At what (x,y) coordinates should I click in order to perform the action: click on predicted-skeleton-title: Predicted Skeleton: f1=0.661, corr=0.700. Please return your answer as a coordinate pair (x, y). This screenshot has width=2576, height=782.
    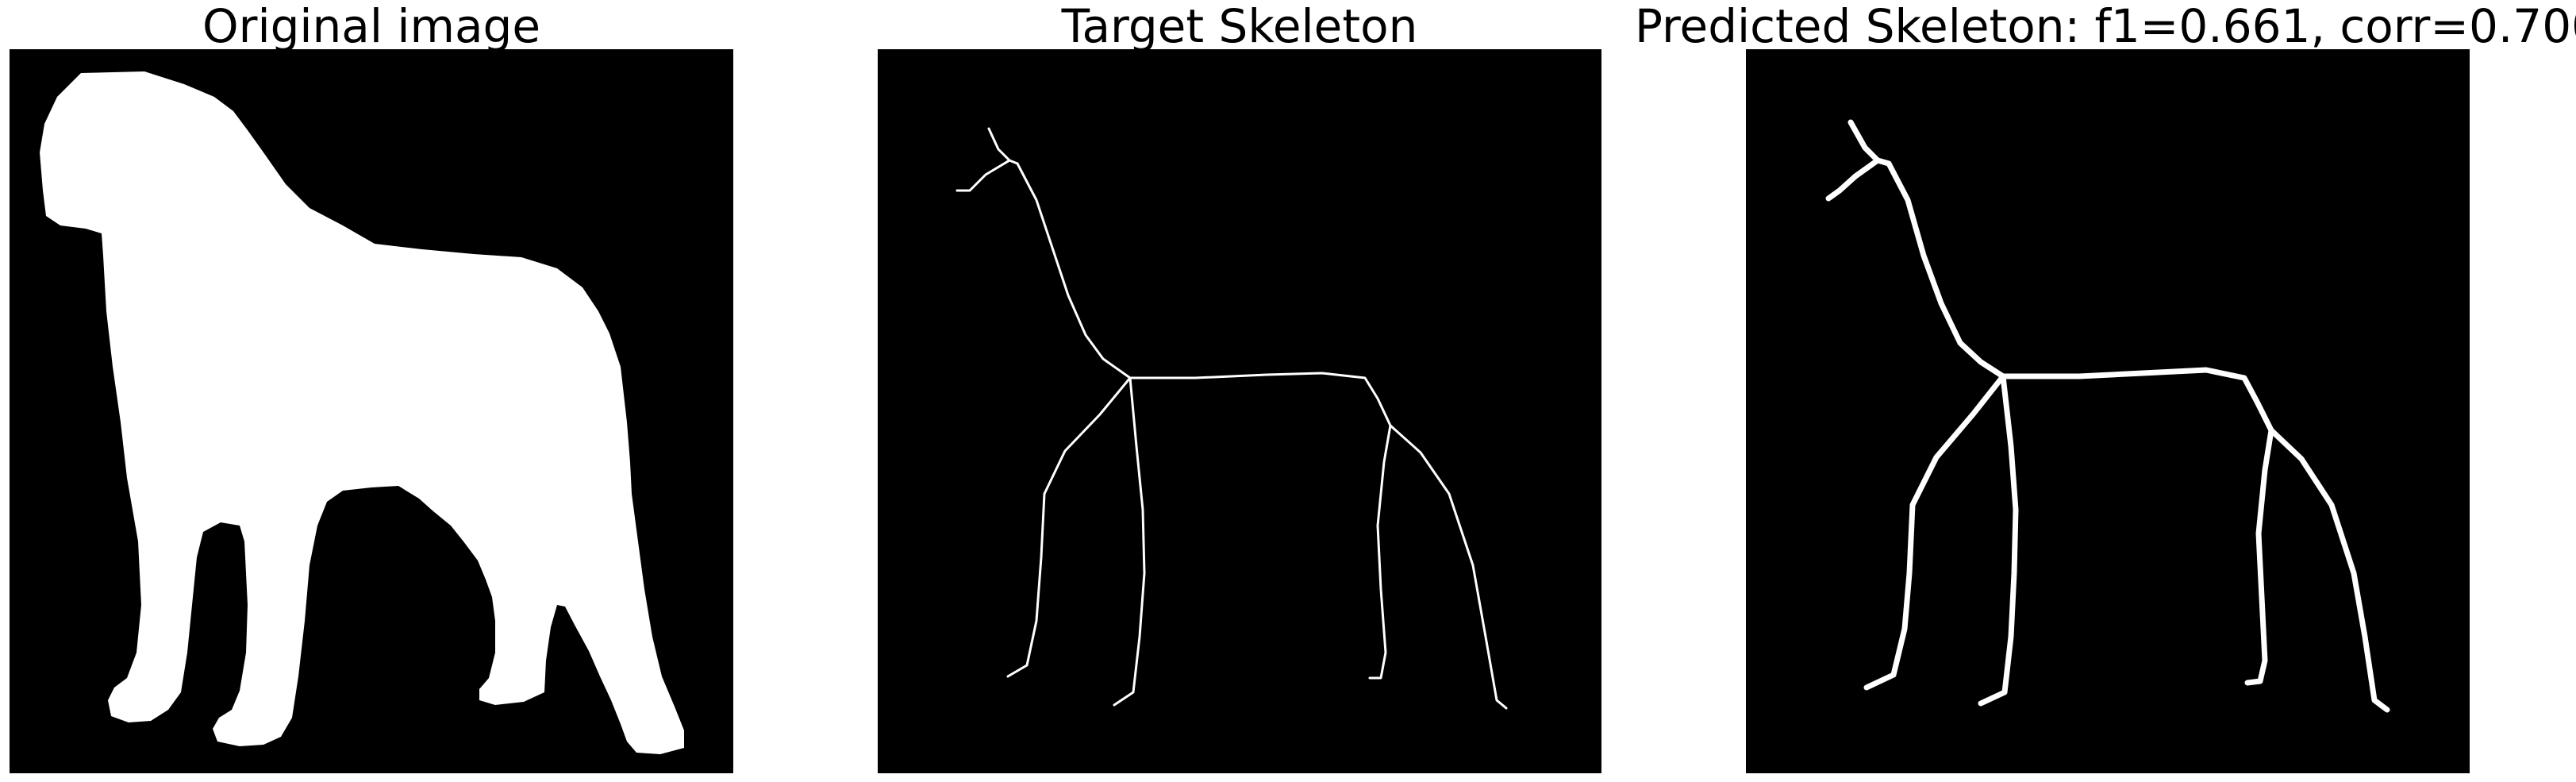
    Looking at the image, I should click on (2105, 27).